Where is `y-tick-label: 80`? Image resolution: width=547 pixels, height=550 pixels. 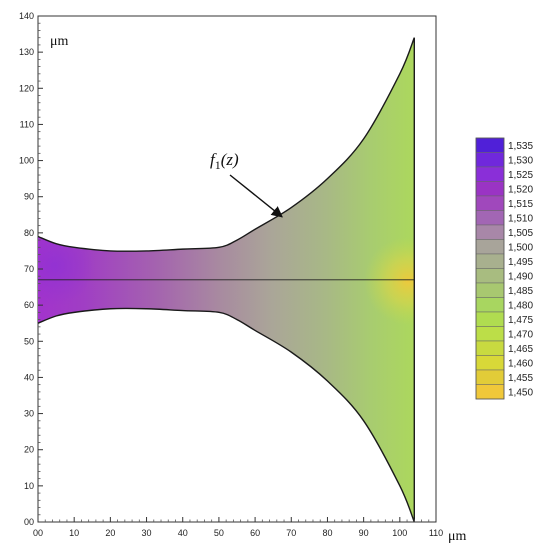
y-tick-label: 80 is located at coordinates (29, 233).